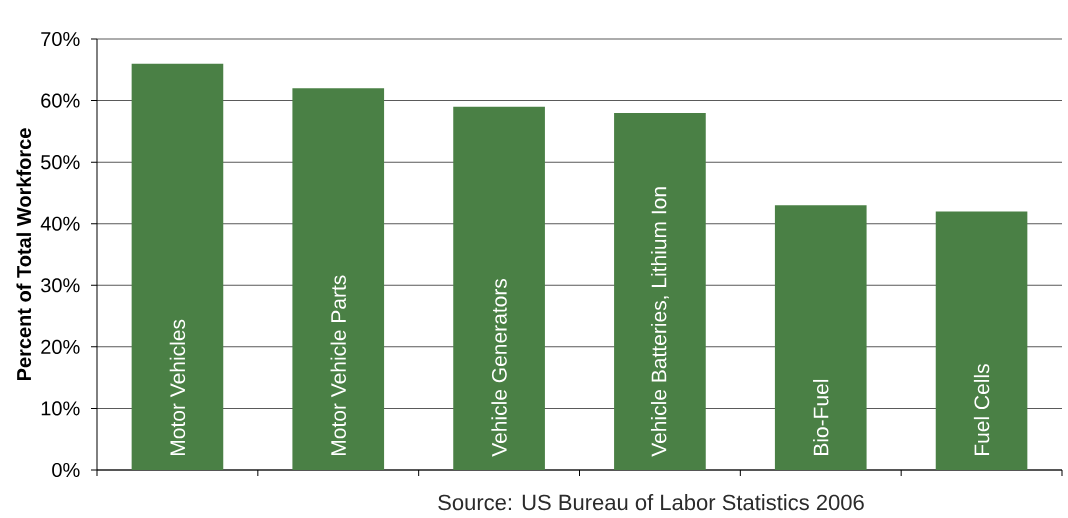 This screenshot has width=1068, height=518. Describe the element at coordinates (60, 100) in the screenshot. I see `y-tick-label: 60%` at that location.